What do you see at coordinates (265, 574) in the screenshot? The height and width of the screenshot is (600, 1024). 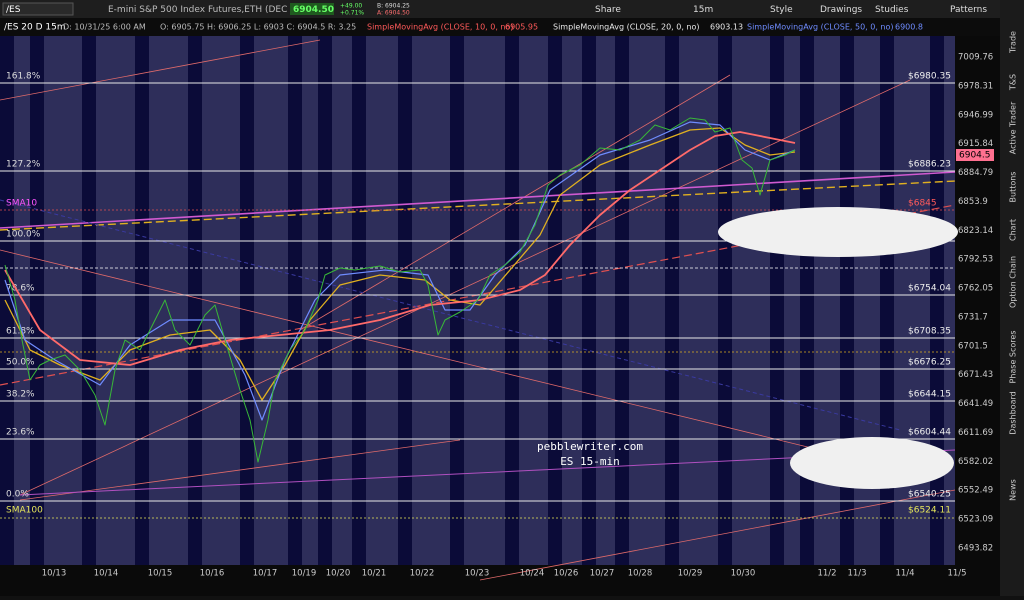 I see `date-tick-label: 10/17` at bounding box center [265, 574].